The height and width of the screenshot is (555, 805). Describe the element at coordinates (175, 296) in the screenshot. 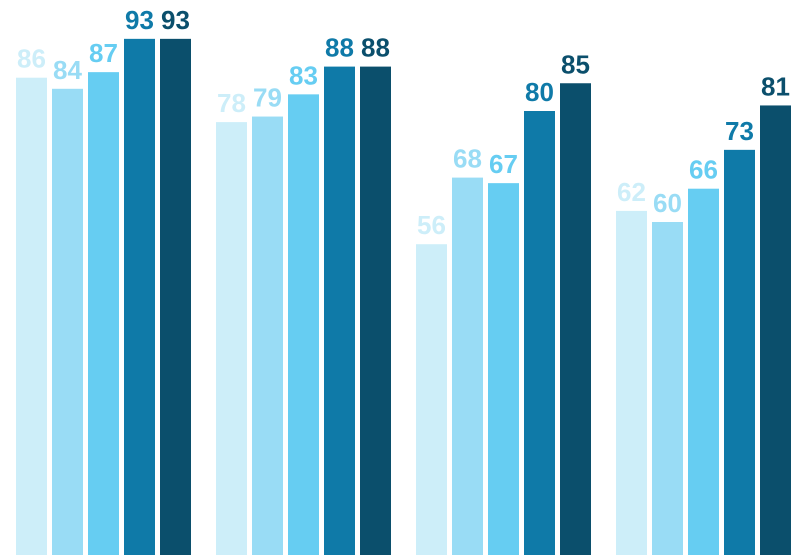

I see `bar-g1-s5` at that location.